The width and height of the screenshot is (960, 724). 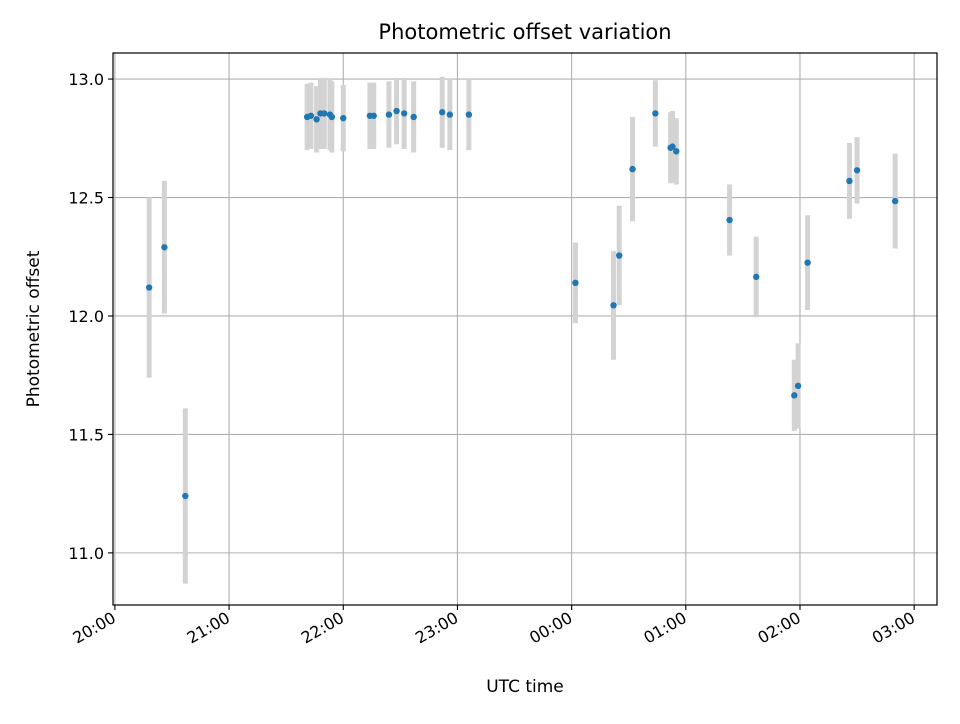 I want to click on y-tick-label: 12.0, so click(x=86, y=316).